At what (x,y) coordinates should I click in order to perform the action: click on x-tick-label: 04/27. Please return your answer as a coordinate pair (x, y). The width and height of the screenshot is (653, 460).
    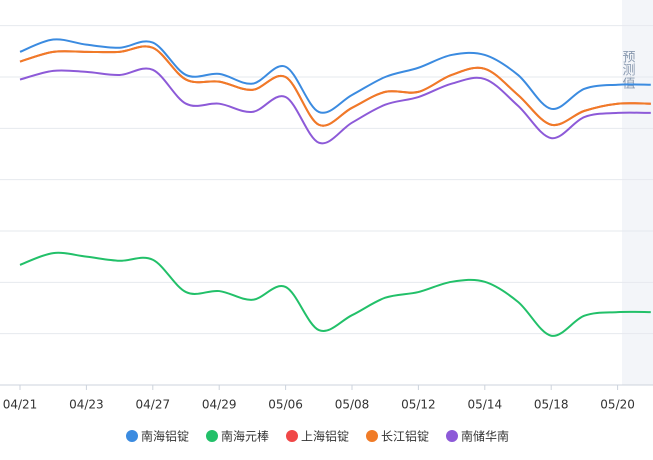
    Looking at the image, I should click on (153, 405).